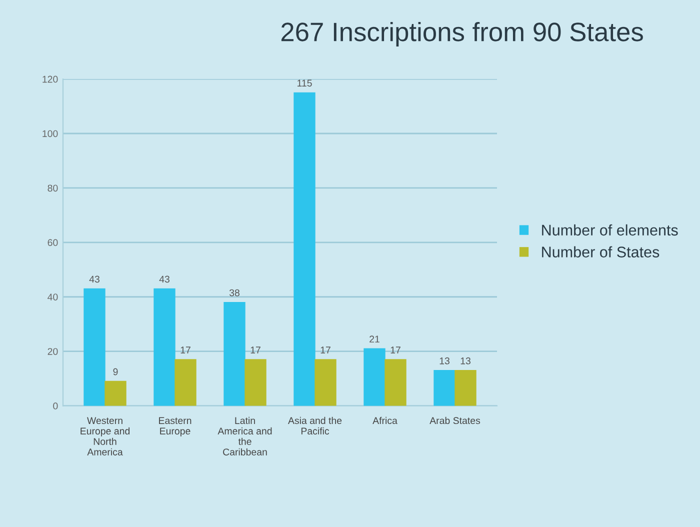 The width and height of the screenshot is (700, 527). I want to click on x-tick-label: Western Europe and North America, so click(105, 436).